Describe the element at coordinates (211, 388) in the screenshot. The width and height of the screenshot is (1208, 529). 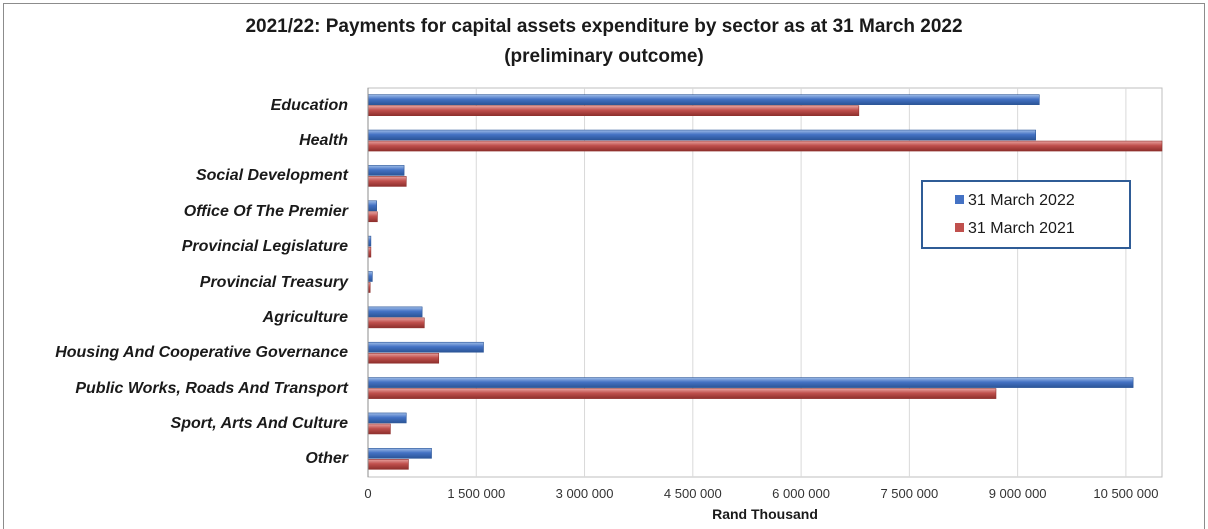
I see `category-label-8: Public Works, Roads And Transport` at that location.